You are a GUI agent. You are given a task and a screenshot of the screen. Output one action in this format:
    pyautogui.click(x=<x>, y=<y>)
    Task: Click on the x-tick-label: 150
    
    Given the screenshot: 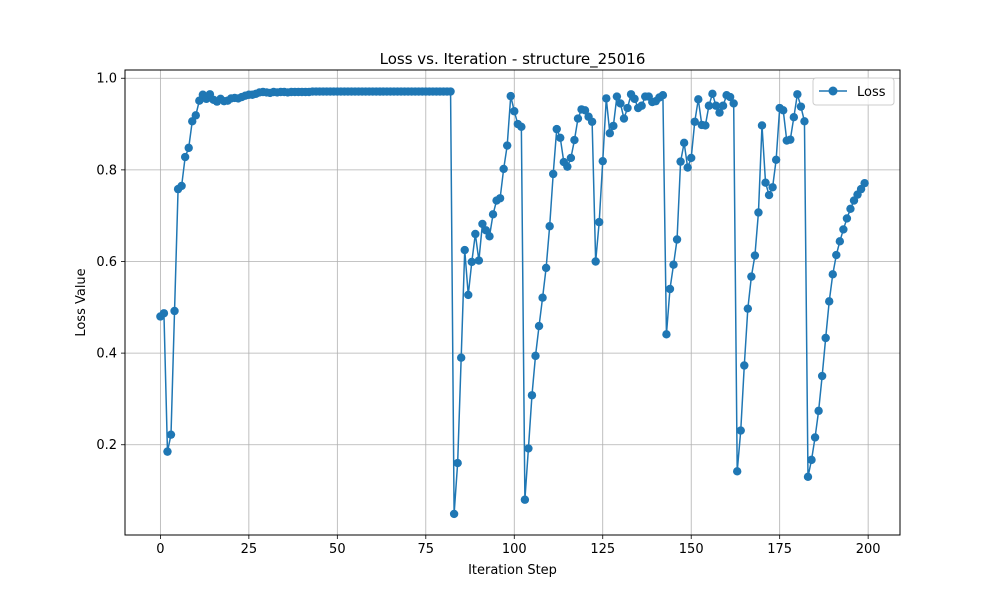 What is the action you would take?
    pyautogui.click(x=691, y=549)
    